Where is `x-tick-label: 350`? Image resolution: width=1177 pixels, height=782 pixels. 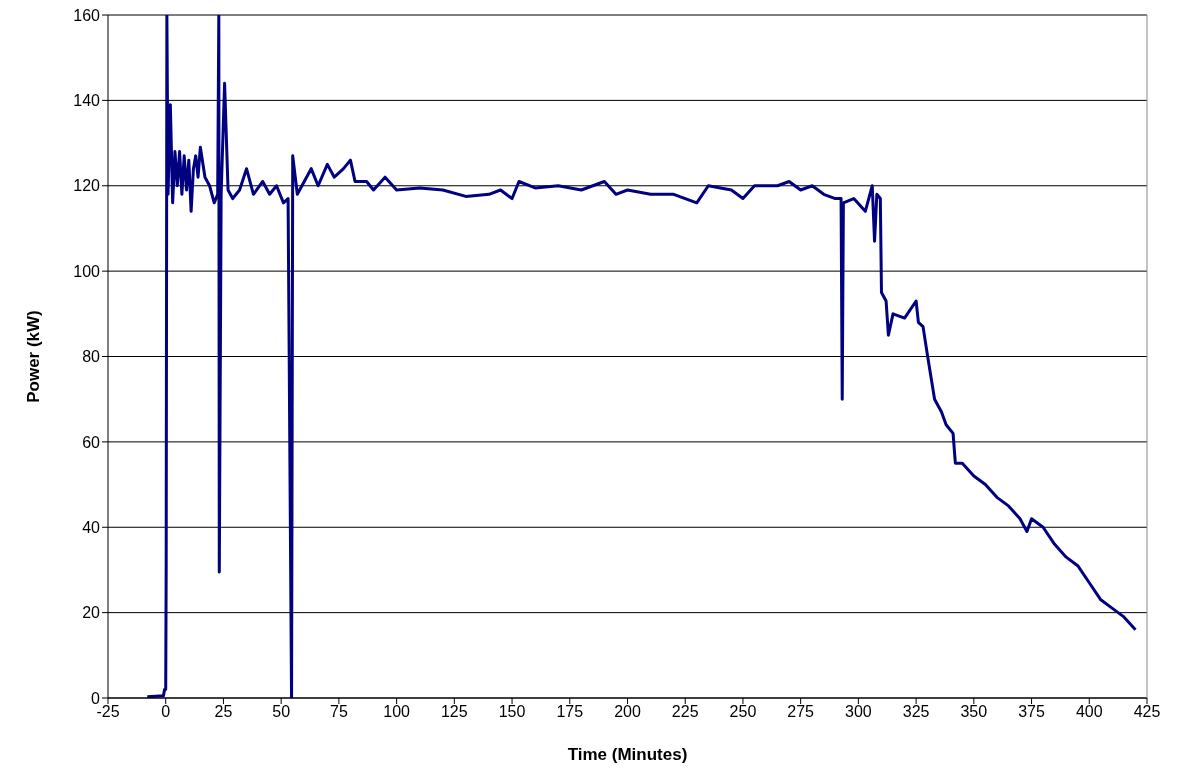 x-tick-label: 350 is located at coordinates (974, 712).